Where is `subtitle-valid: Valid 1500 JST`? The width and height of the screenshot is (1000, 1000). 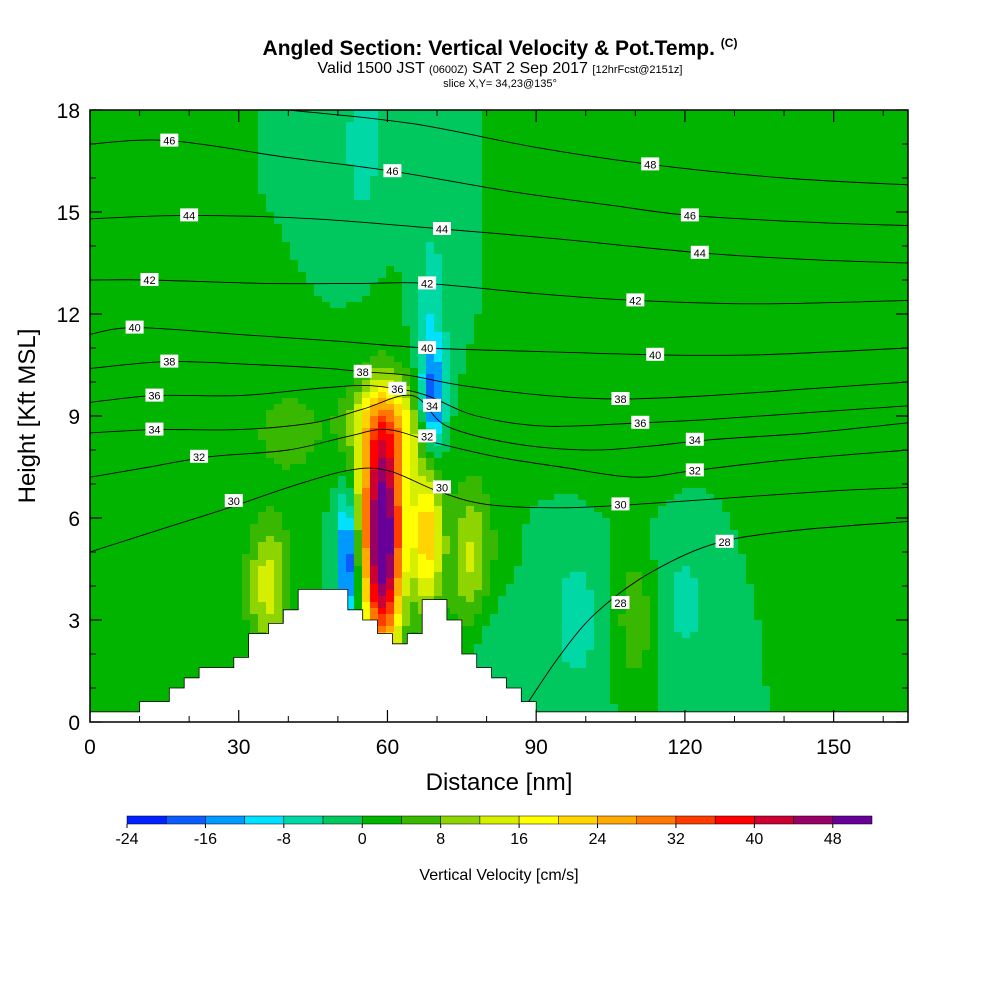
subtitle-valid: Valid 1500 JST is located at coordinates (371, 68).